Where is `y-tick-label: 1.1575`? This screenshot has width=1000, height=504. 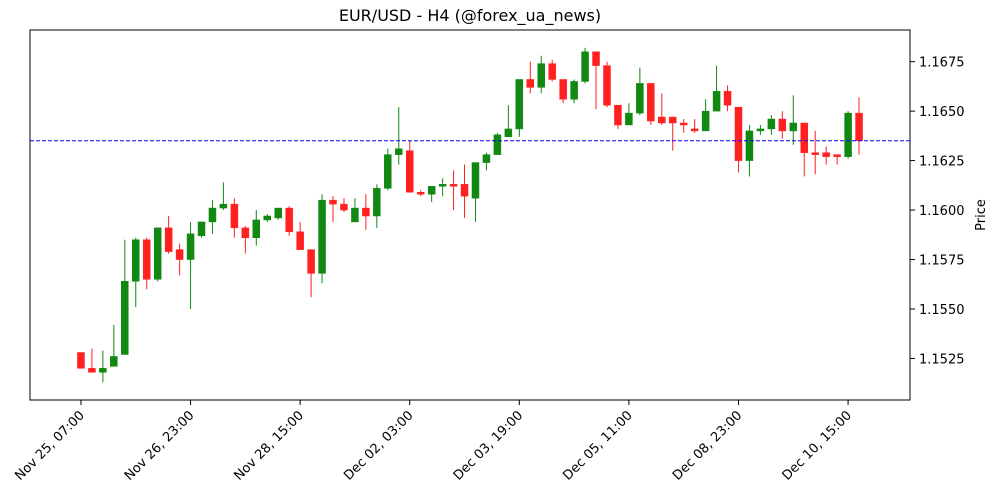
y-tick-label: 1.1575 is located at coordinates (942, 261).